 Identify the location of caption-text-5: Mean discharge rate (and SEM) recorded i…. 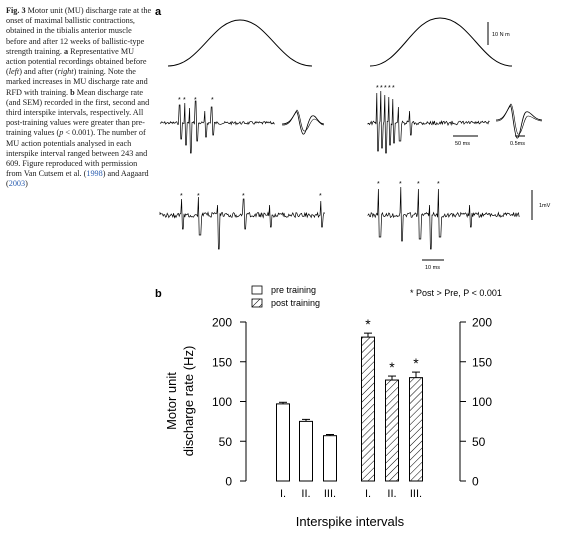
(78, 112).